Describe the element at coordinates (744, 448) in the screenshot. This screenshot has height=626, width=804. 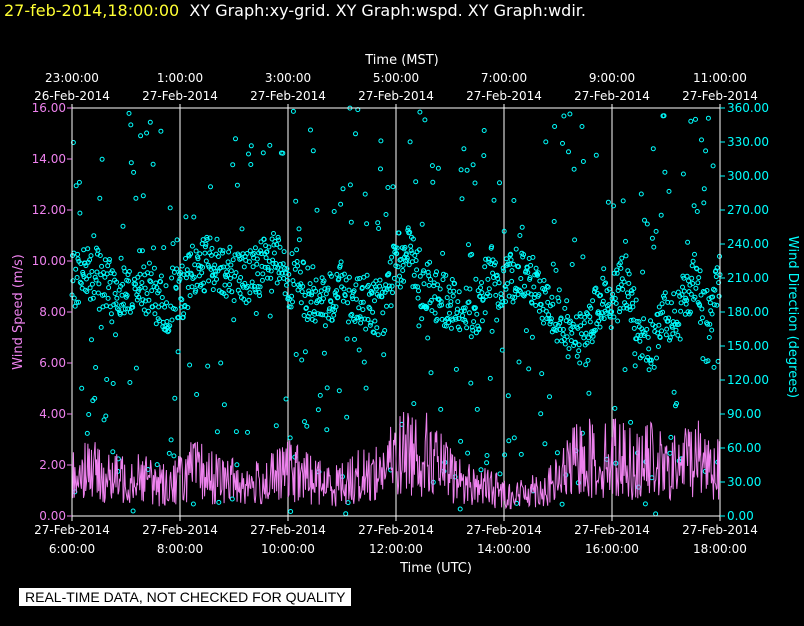
I see `right-tick-label: 60.00` at that location.